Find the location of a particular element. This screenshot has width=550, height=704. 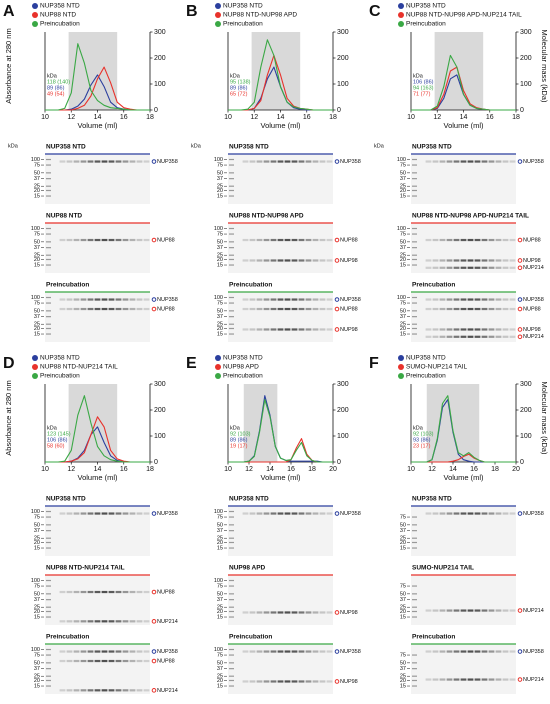

marker-label: 50 is located at coordinates (37, 173).